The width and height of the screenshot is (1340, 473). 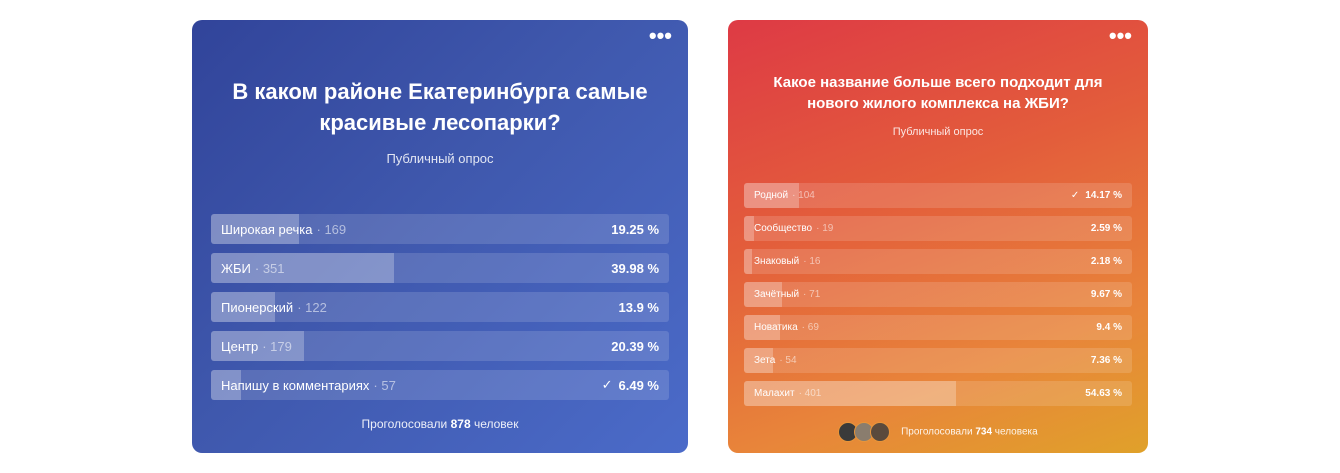 What do you see at coordinates (440, 346) in the screenshot?
I see `poll-option: Центр · 179 20.39 %` at bounding box center [440, 346].